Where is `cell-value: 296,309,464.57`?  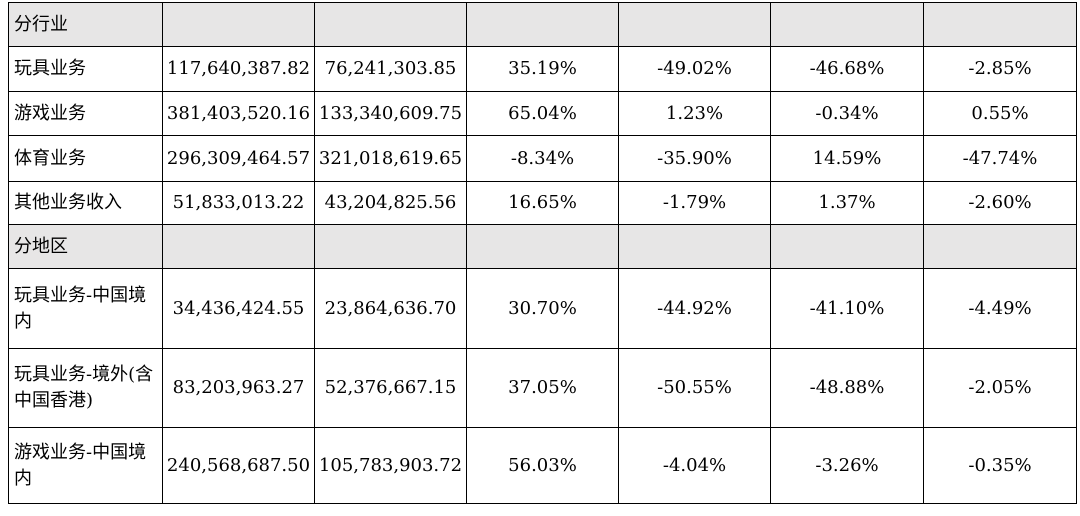
cell-value: 296,309,464.57 is located at coordinates (238, 158).